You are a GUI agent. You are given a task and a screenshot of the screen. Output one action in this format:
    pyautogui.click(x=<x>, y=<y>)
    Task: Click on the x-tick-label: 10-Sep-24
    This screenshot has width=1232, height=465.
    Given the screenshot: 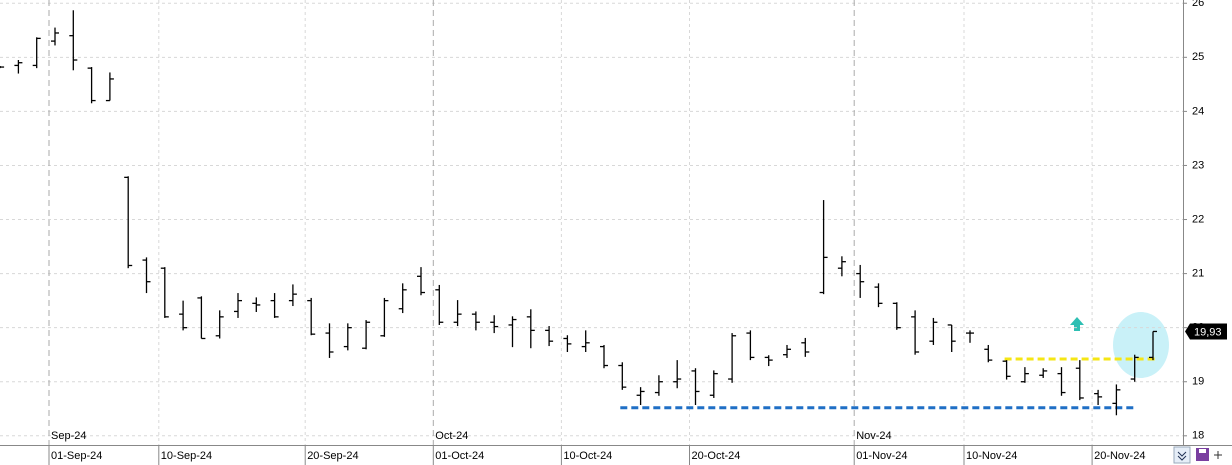 What is the action you would take?
    pyautogui.click(x=186, y=456)
    